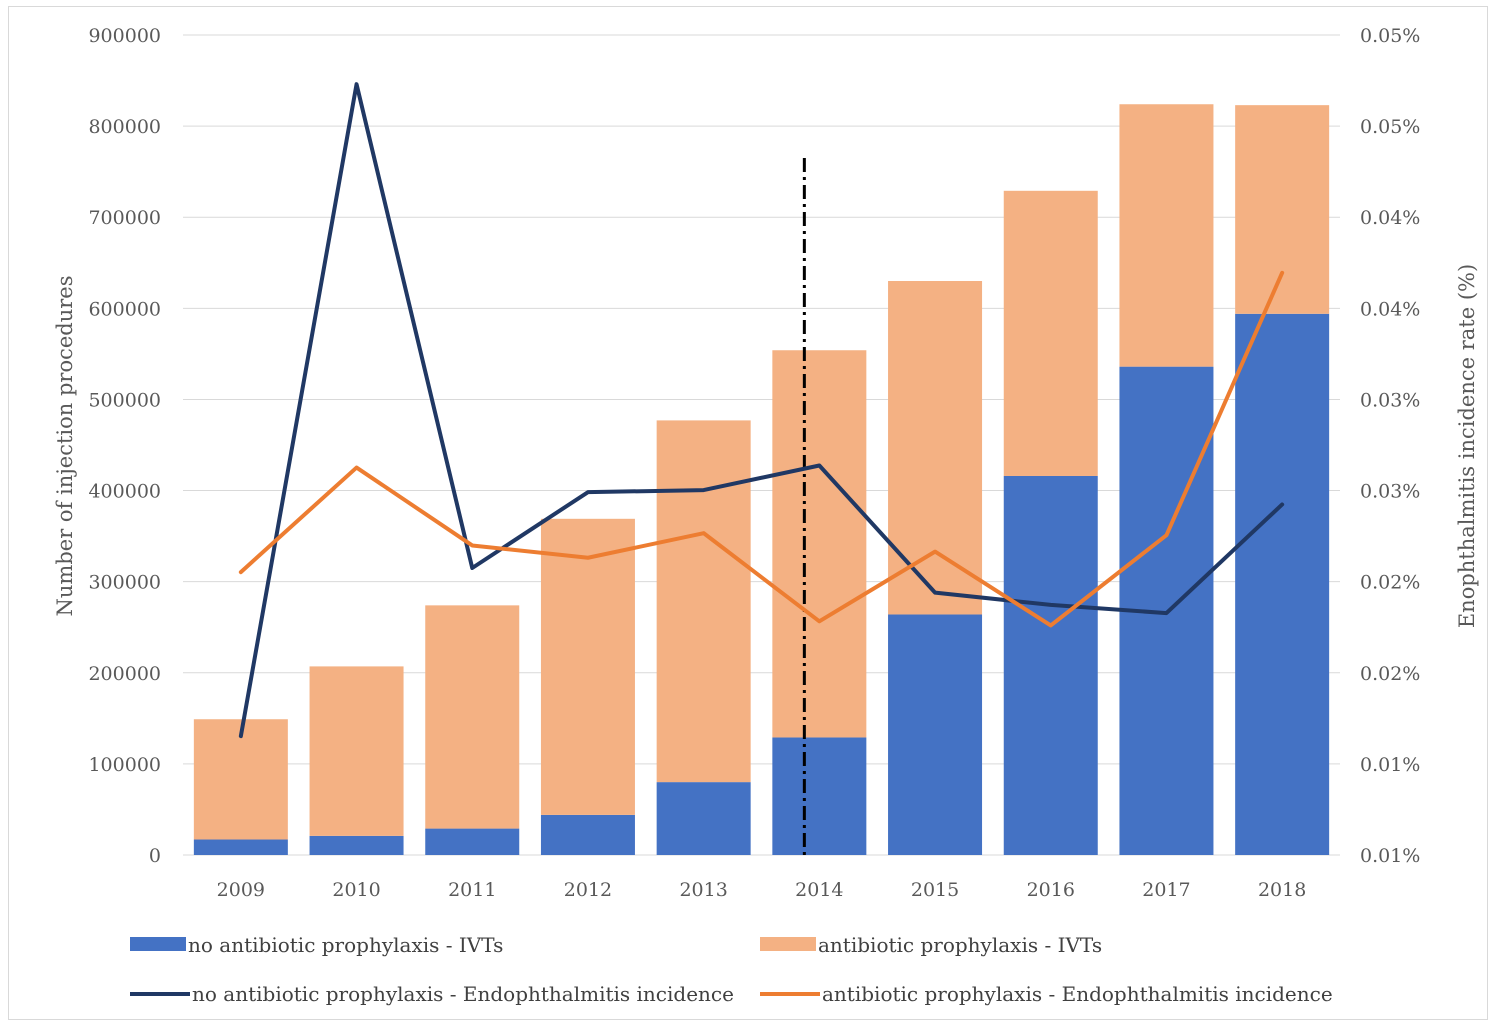 Image resolution: width=1497 pixels, height=1027 pixels. I want to click on bar-no-antibiotic-prophylaxis-ivts-2016, so click(1050, 665).